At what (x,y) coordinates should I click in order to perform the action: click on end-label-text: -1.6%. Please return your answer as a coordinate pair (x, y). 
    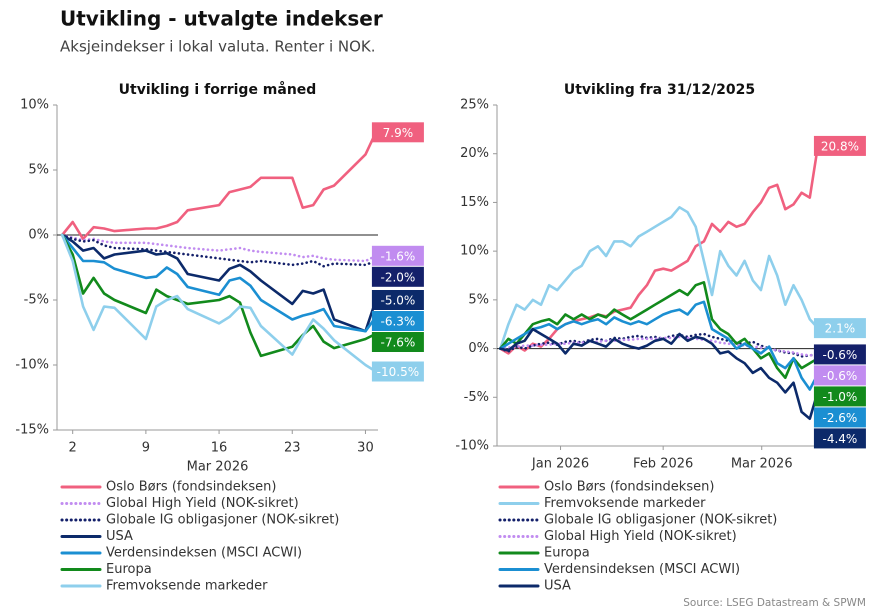
    Looking at the image, I should click on (397, 256).